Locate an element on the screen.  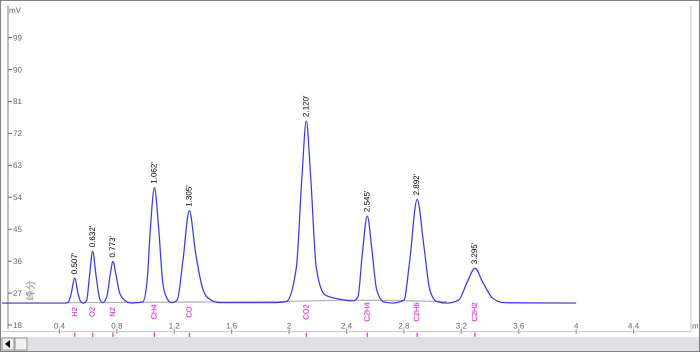
y-tick-label: 99 is located at coordinates (17, 37).